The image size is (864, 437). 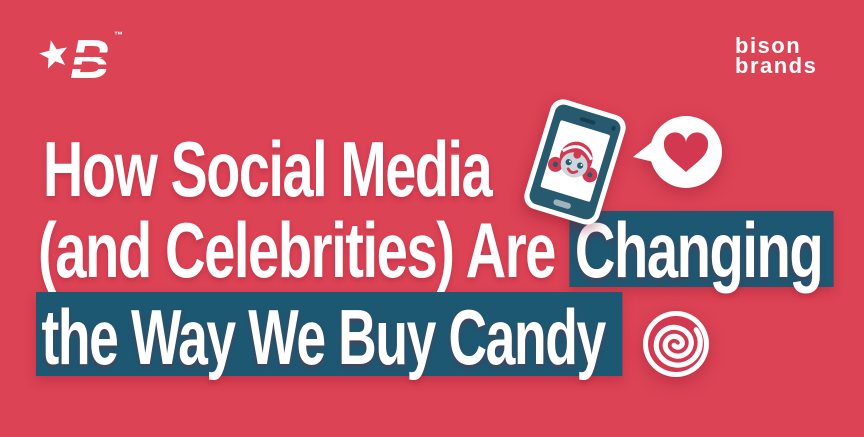 What do you see at coordinates (587, 120) in the screenshot?
I see `phone-speaker` at bounding box center [587, 120].